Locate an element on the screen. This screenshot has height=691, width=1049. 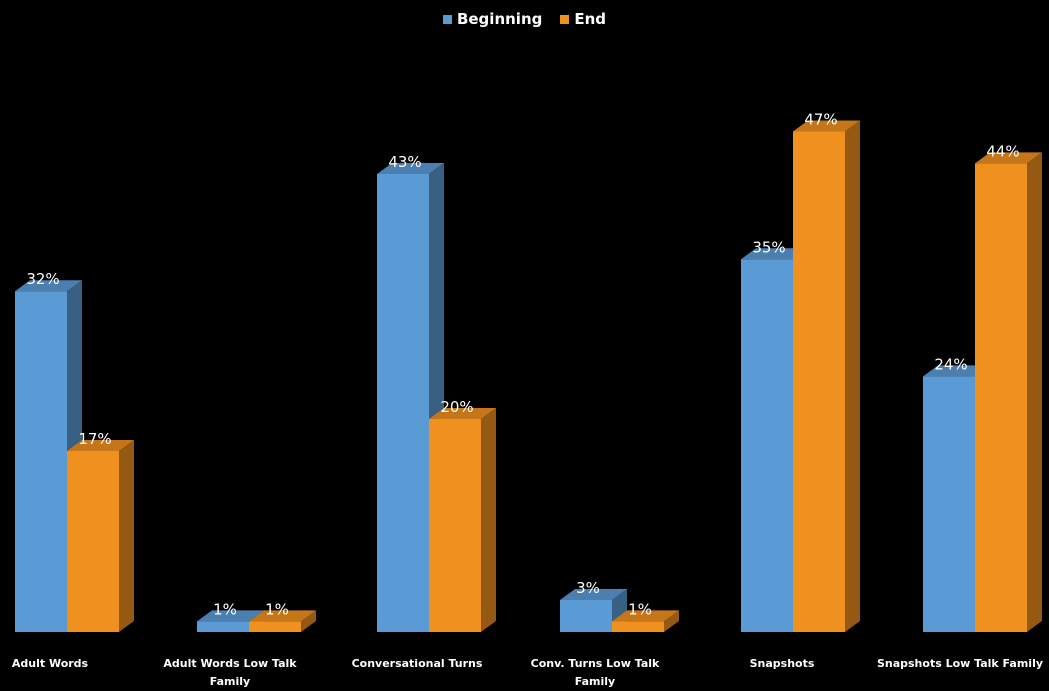
category-label-snapshots-low-talk: Snapshots Low Talk Family is located at coordinates (960, 663).